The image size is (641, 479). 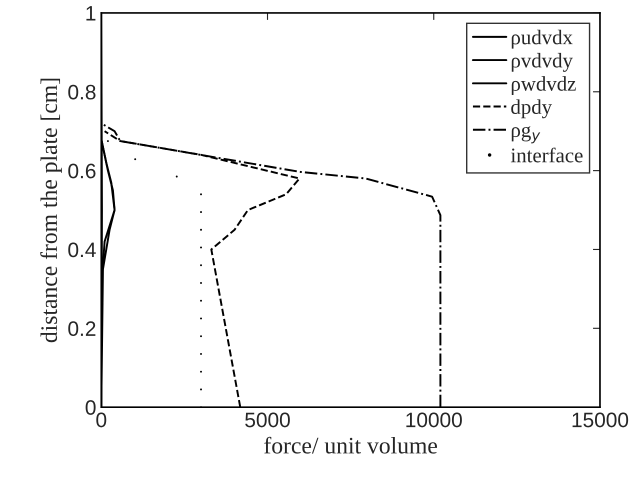 I want to click on y-tick-label: 0.4, so click(x=82, y=250).